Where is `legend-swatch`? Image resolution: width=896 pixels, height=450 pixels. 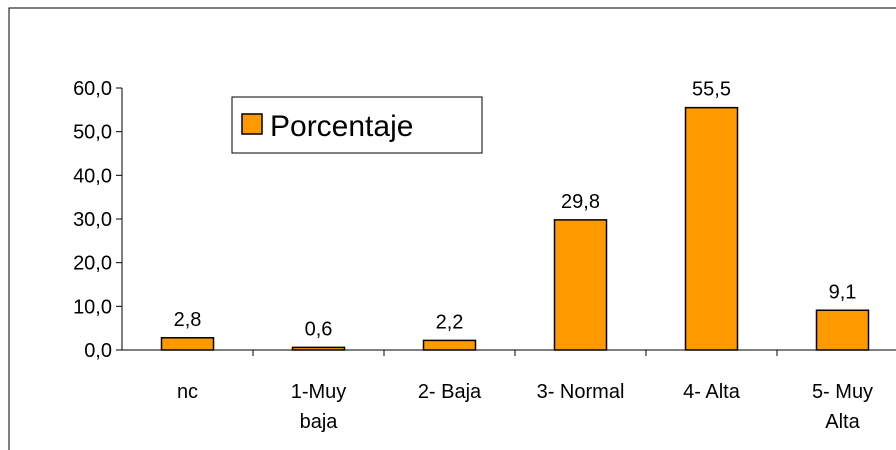 legend-swatch is located at coordinates (252, 124).